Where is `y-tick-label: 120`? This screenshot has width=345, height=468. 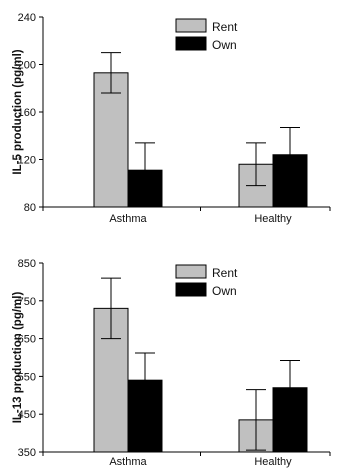 y-tick-label: 120 is located at coordinates (27, 161).